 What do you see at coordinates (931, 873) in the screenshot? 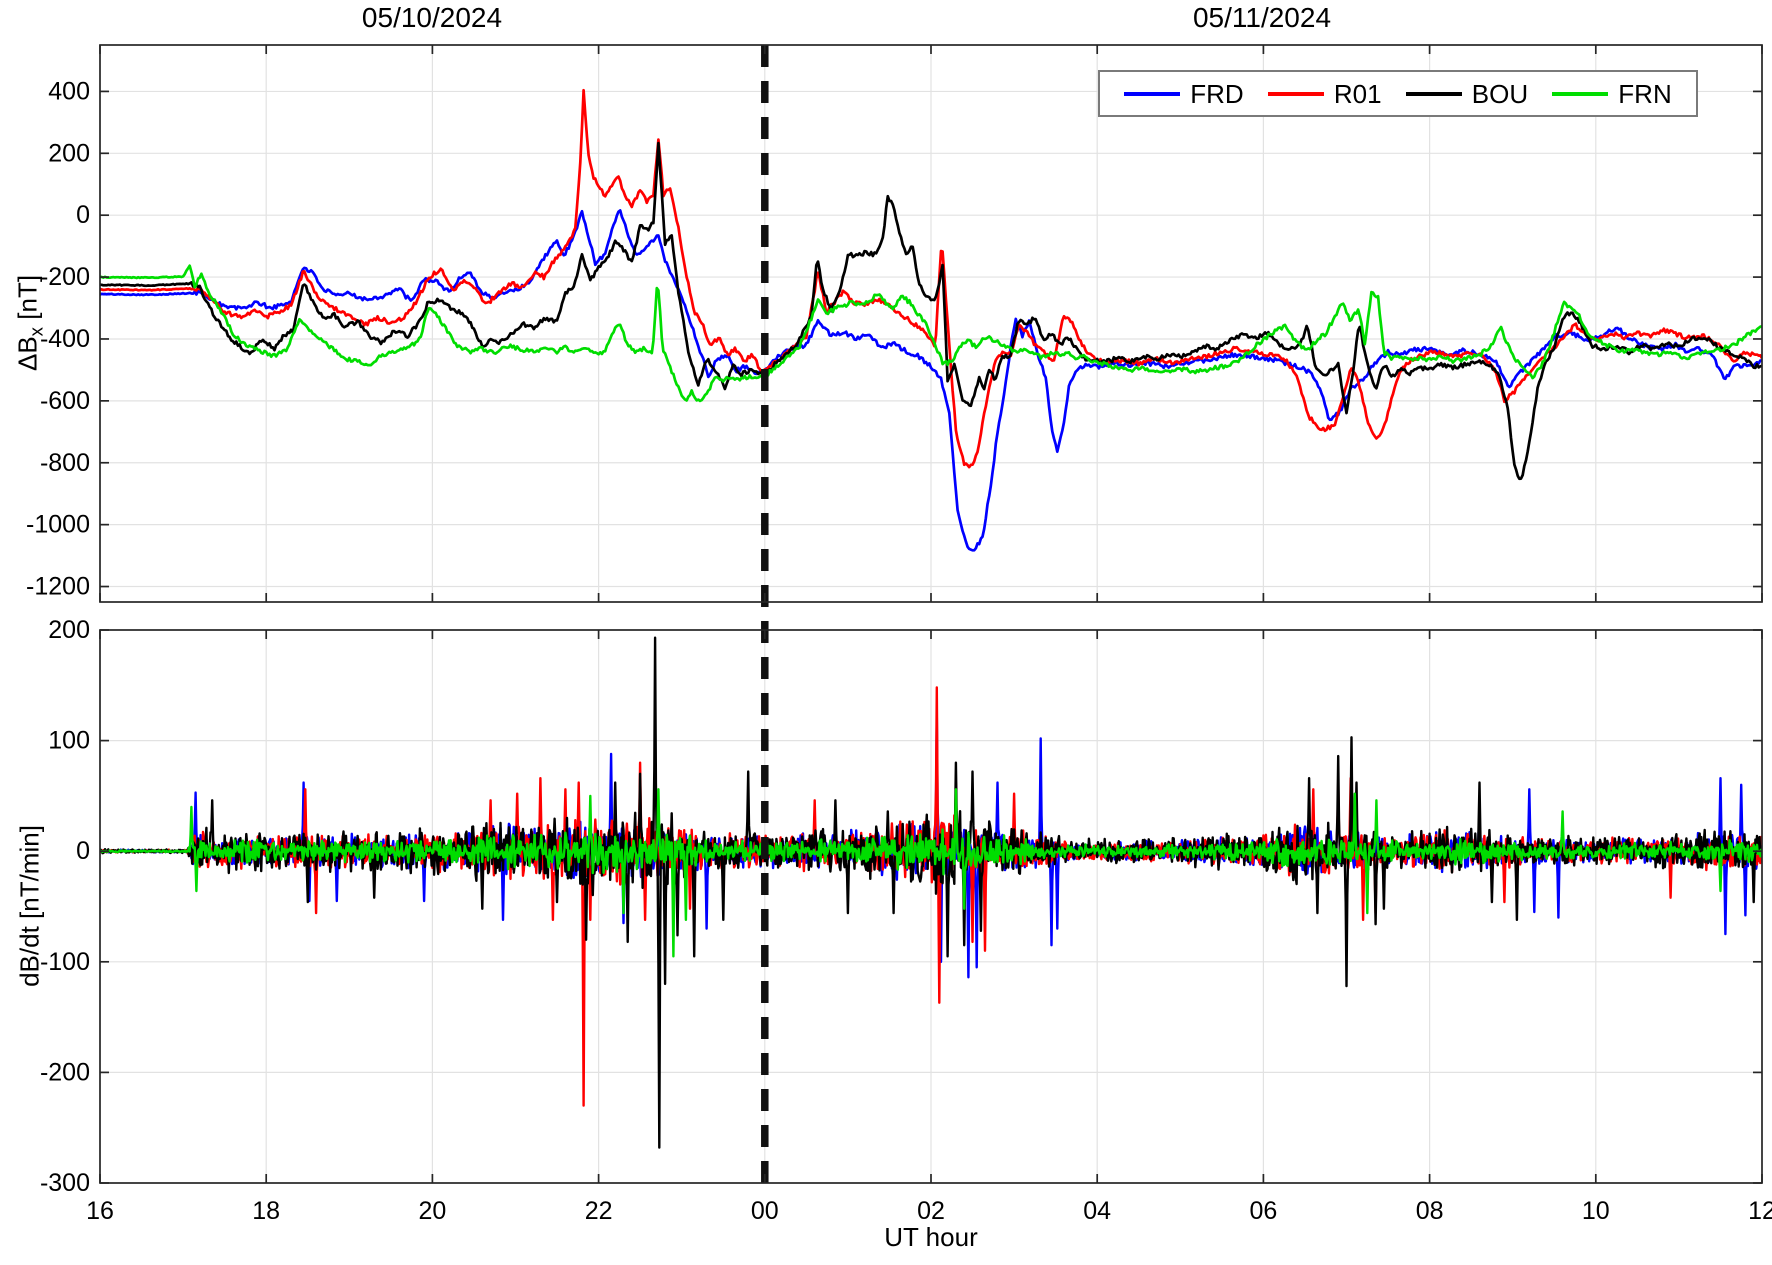
I see `series-line-dbdt-FRN` at bounding box center [931, 873].